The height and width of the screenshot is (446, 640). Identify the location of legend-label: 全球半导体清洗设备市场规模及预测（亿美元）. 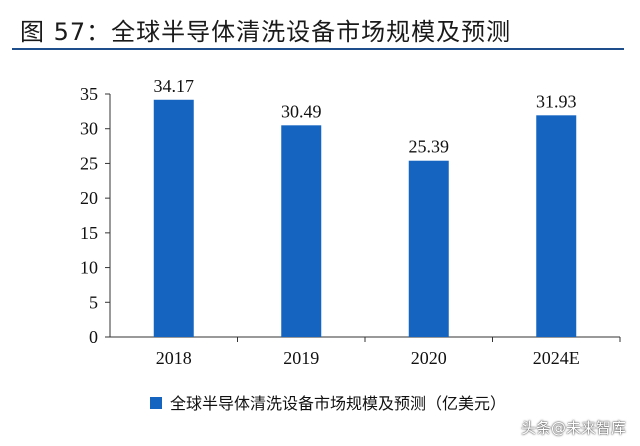
(338, 403).